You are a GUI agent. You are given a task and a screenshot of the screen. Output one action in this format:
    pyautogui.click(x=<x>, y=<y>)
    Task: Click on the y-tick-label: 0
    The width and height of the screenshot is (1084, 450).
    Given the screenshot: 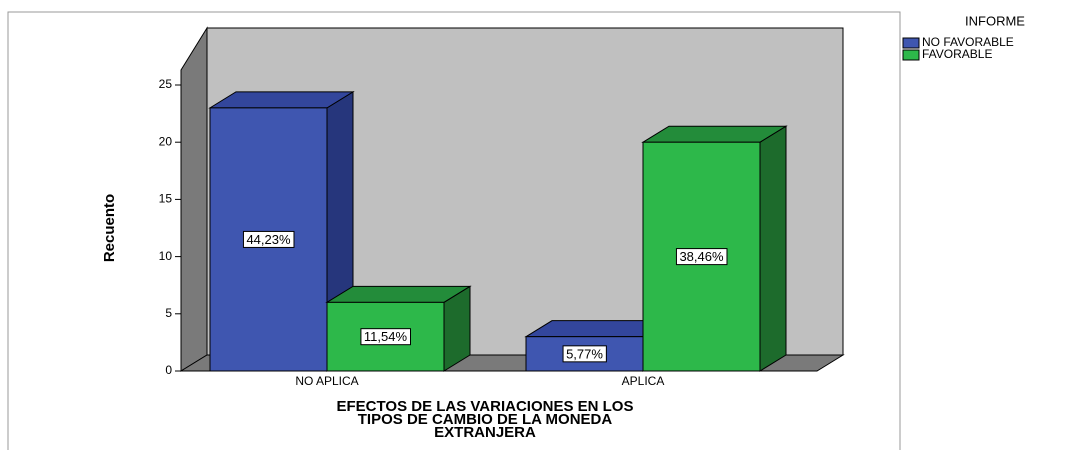 What is the action you would take?
    pyautogui.click(x=168, y=370)
    